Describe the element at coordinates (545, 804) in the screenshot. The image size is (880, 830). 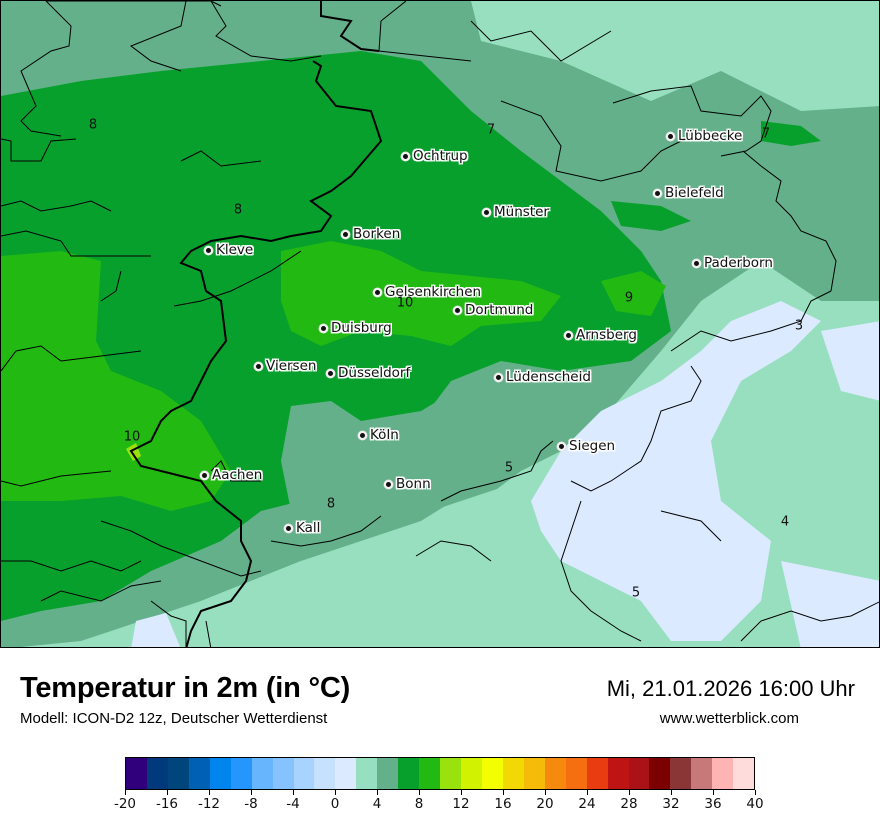
I see `colorbar-tick-label: 20` at that location.